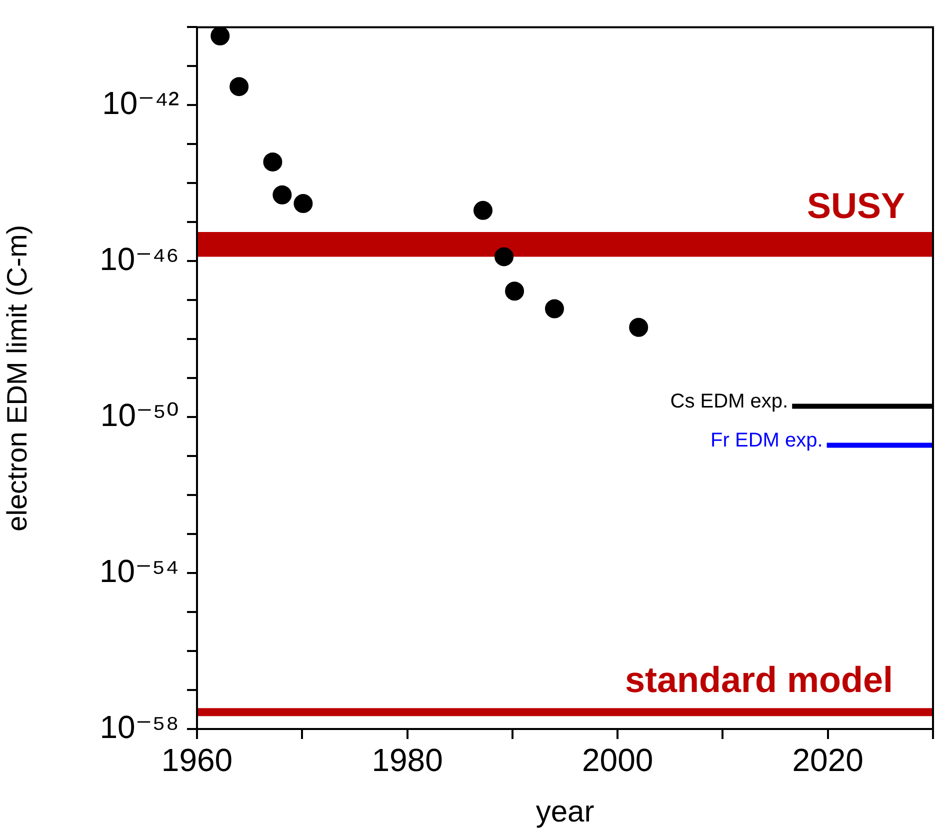  Describe the element at coordinates (197, 760) in the screenshot. I see `x-tick-label: 1960` at that location.